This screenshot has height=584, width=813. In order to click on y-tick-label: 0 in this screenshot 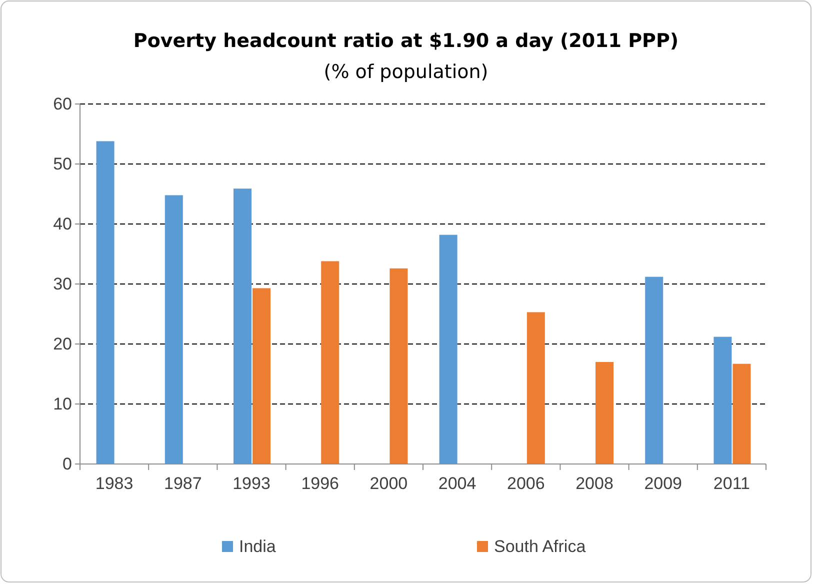, I will do `click(67, 464)`.